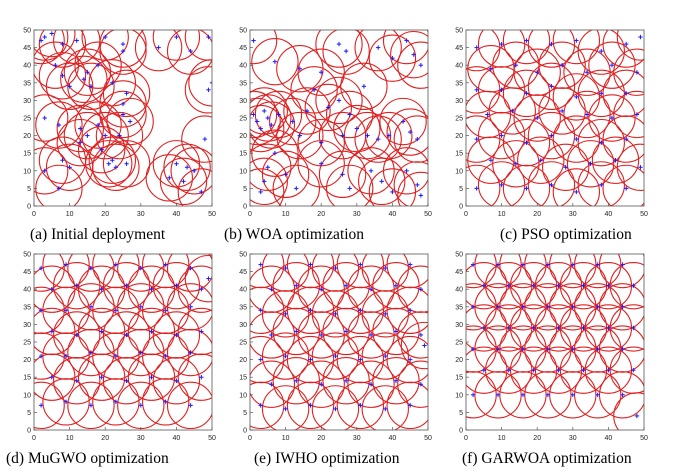 Image resolution: width=692 pixels, height=476 pixels. I want to click on y-tick-label: 20, so click(459, 360).